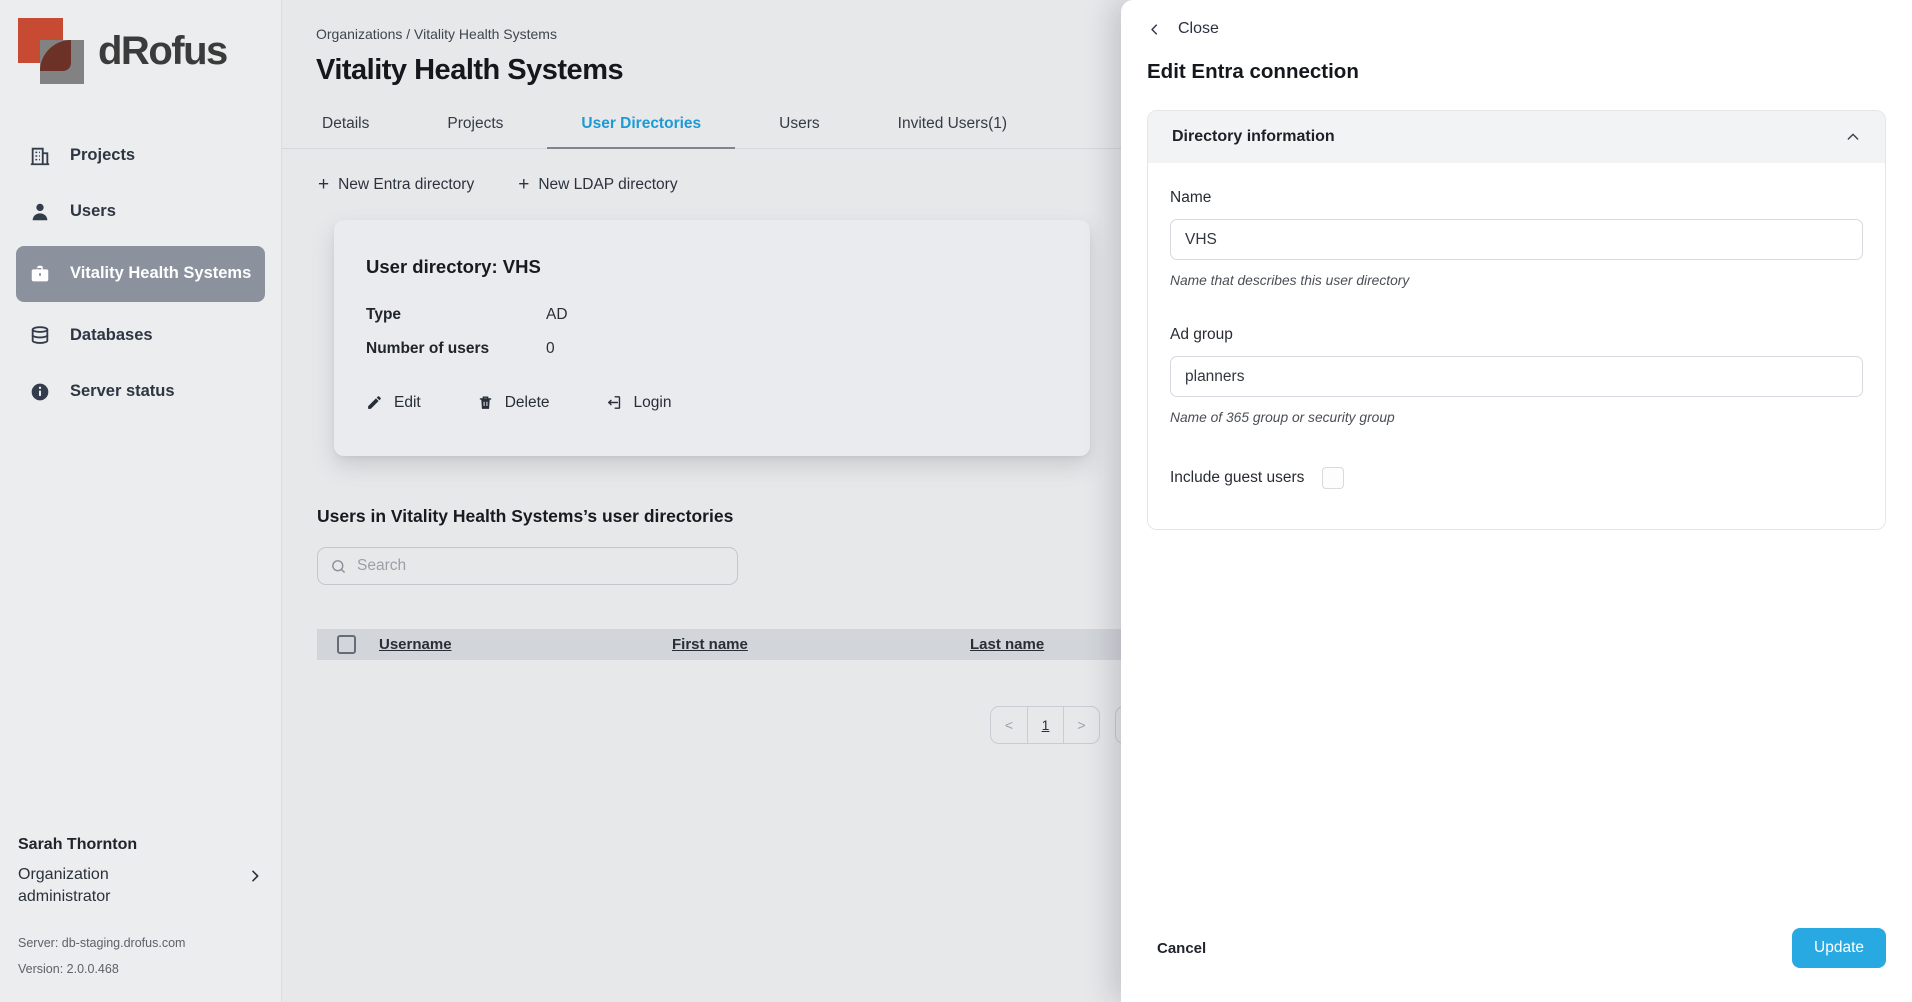 The height and width of the screenshot is (1002, 1912). I want to click on sidebar-item-label: Vitality Health Systems, so click(161, 273).